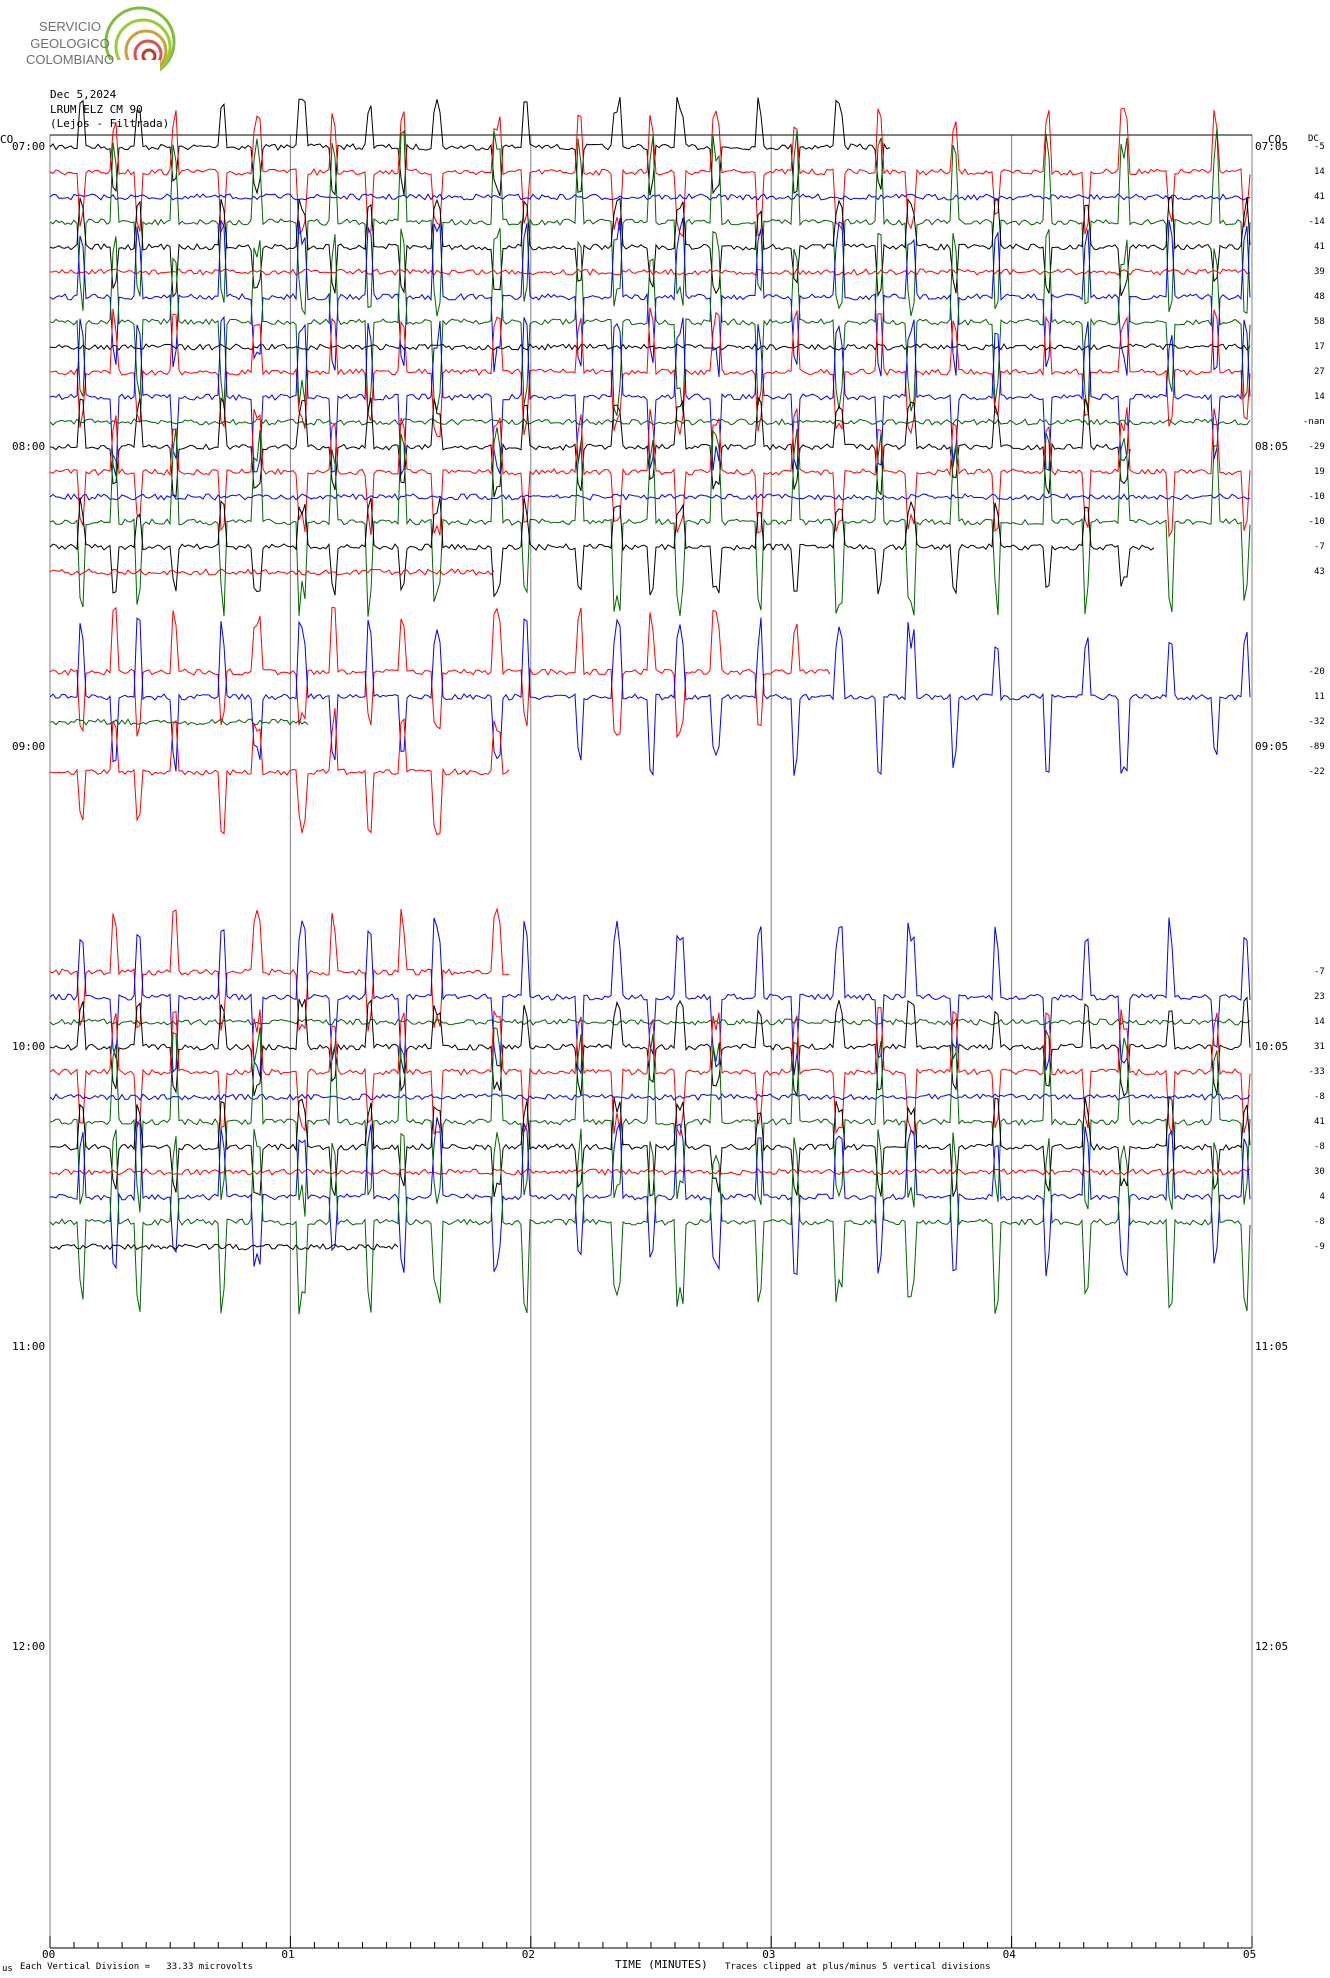  What do you see at coordinates (70, 43) in the screenshot?
I see `logo-line-2: GEOLOGICO` at bounding box center [70, 43].